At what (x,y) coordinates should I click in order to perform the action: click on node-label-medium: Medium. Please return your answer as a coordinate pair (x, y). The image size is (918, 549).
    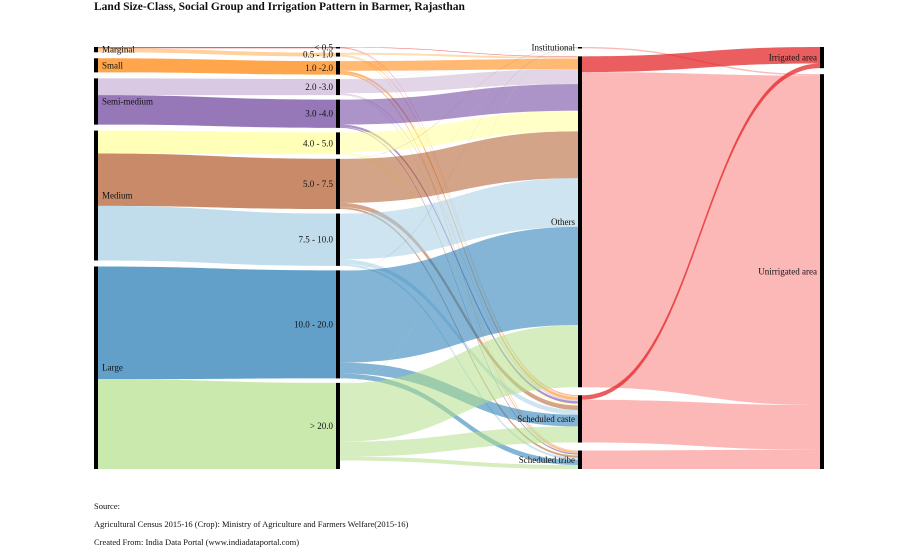
    Looking at the image, I should click on (117, 196).